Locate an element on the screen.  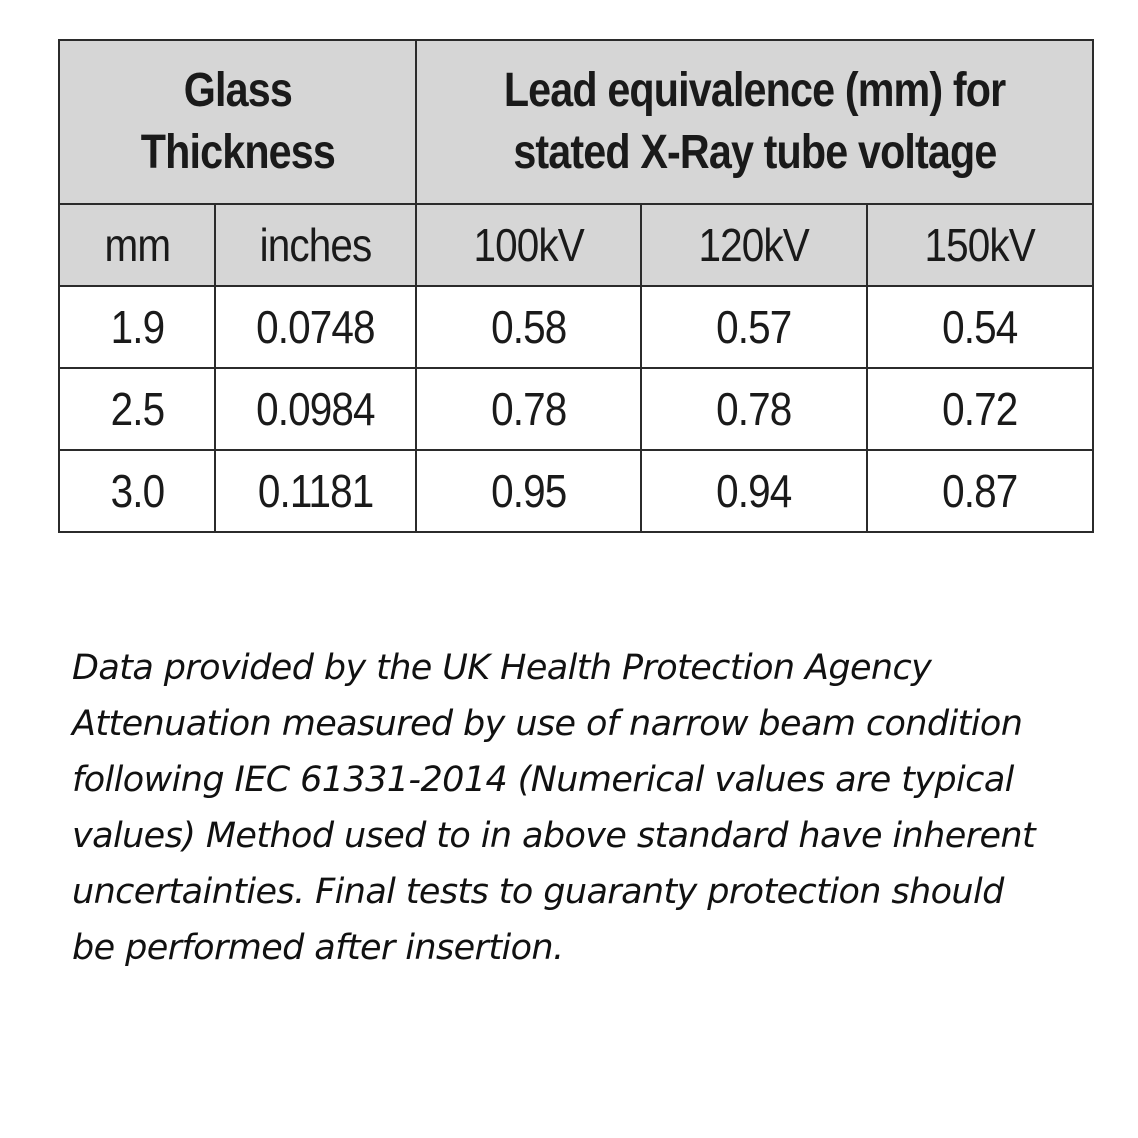
cell-value: 0.87 is located at coordinates (980, 491).